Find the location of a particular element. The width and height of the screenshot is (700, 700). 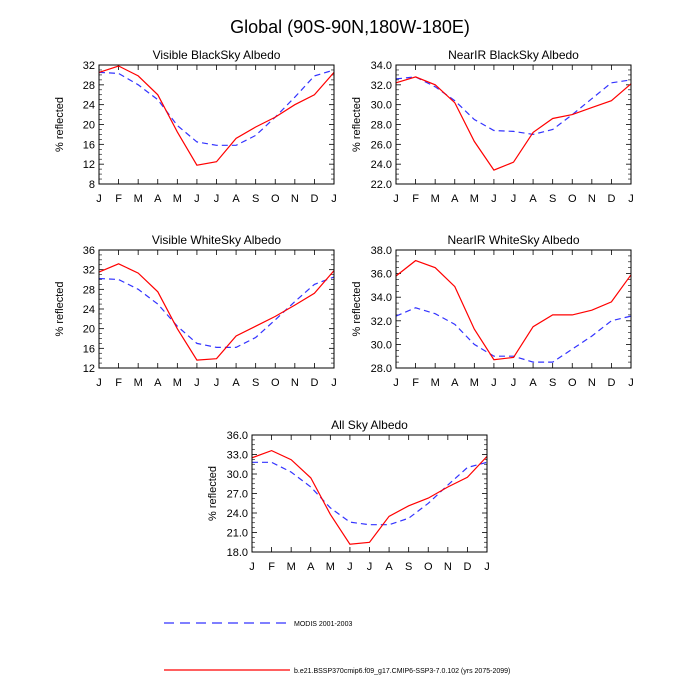

panel-title: Visible BlackSky Albedo is located at coordinates (217, 55).